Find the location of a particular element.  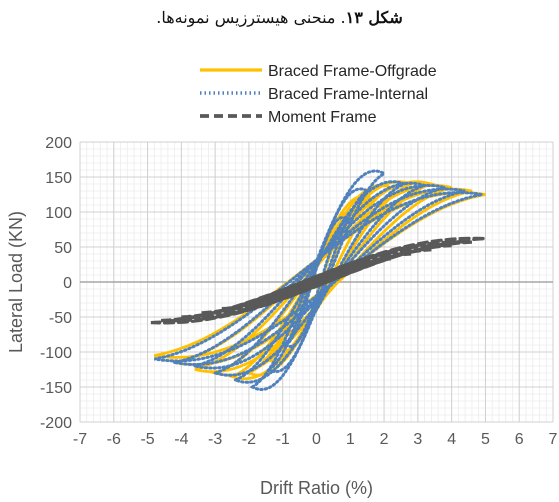

x-axis-title: Drift Ratio (%) is located at coordinates (316, 488).